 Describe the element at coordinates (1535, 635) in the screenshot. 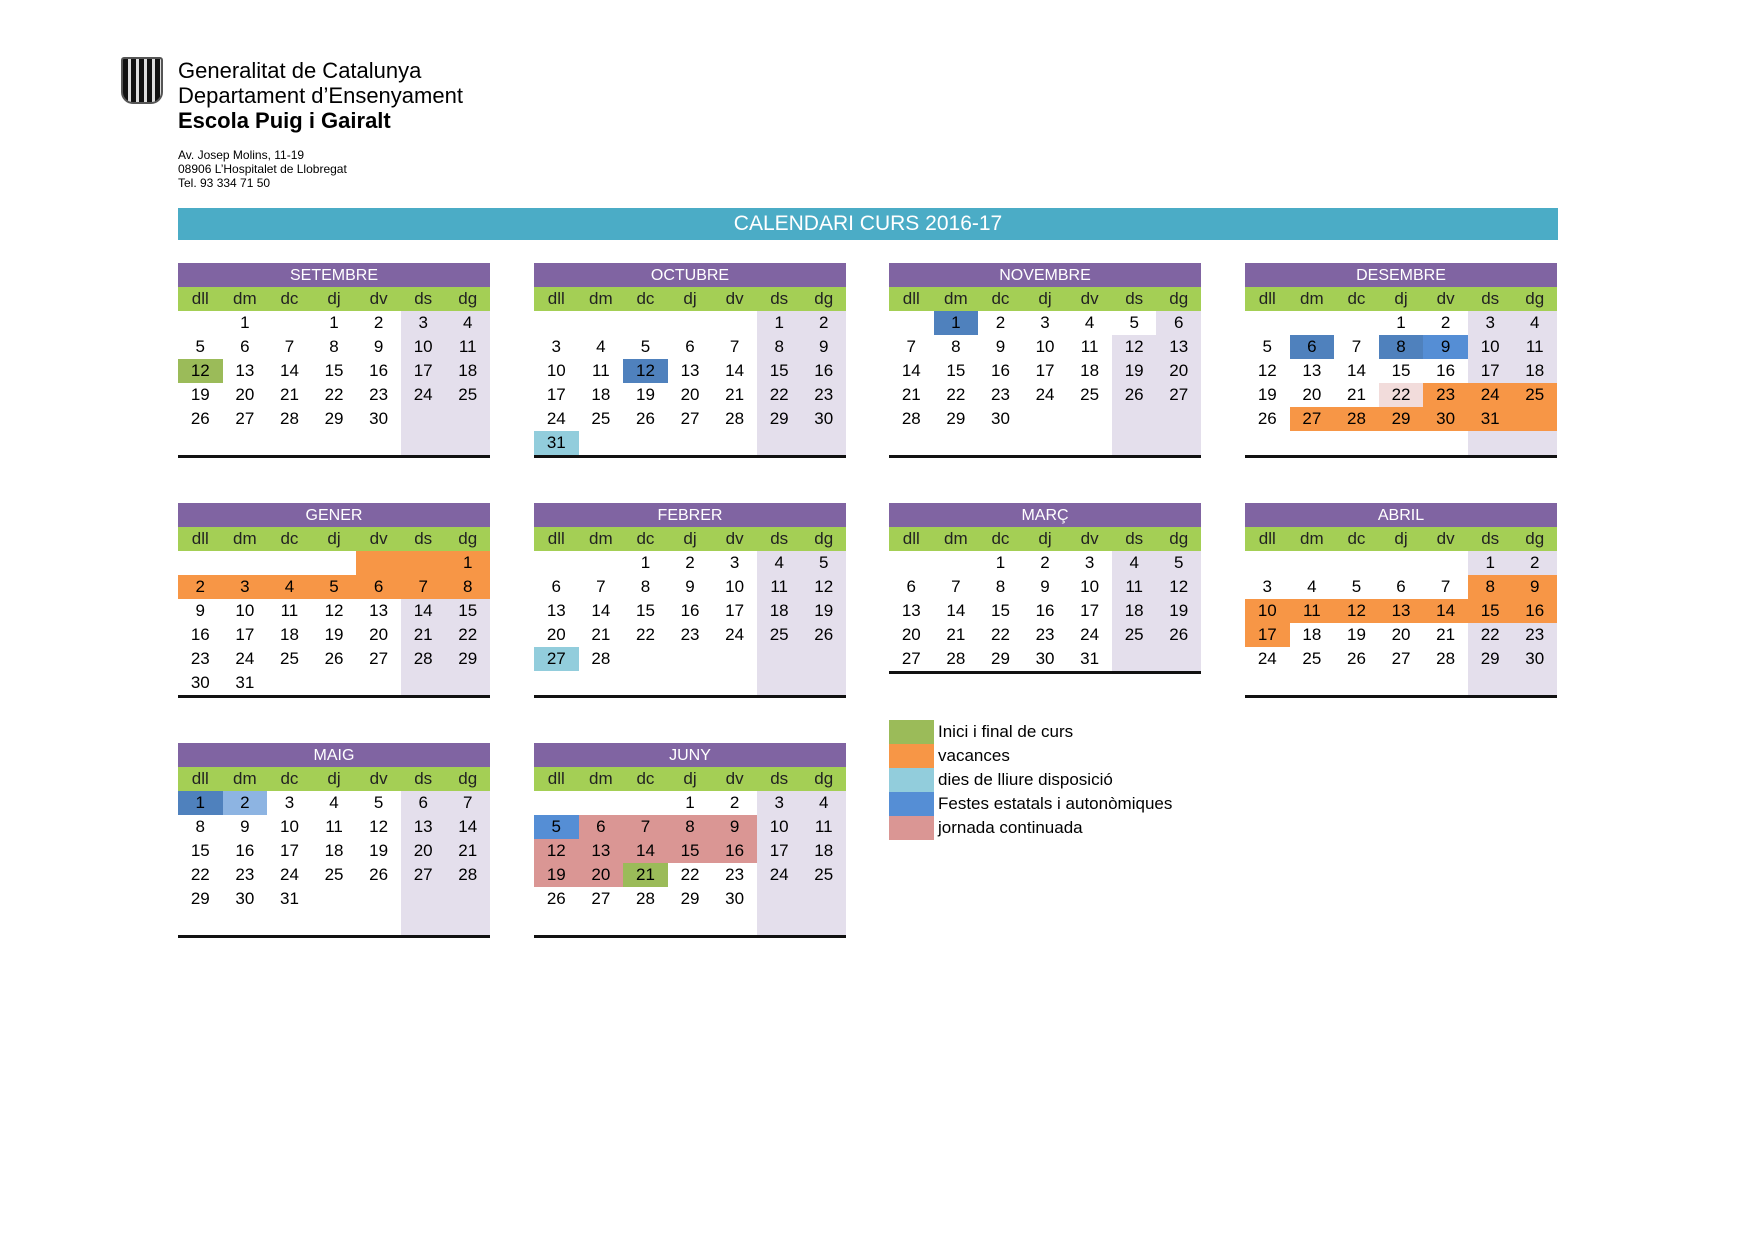

I see `day-cell: 23` at that location.